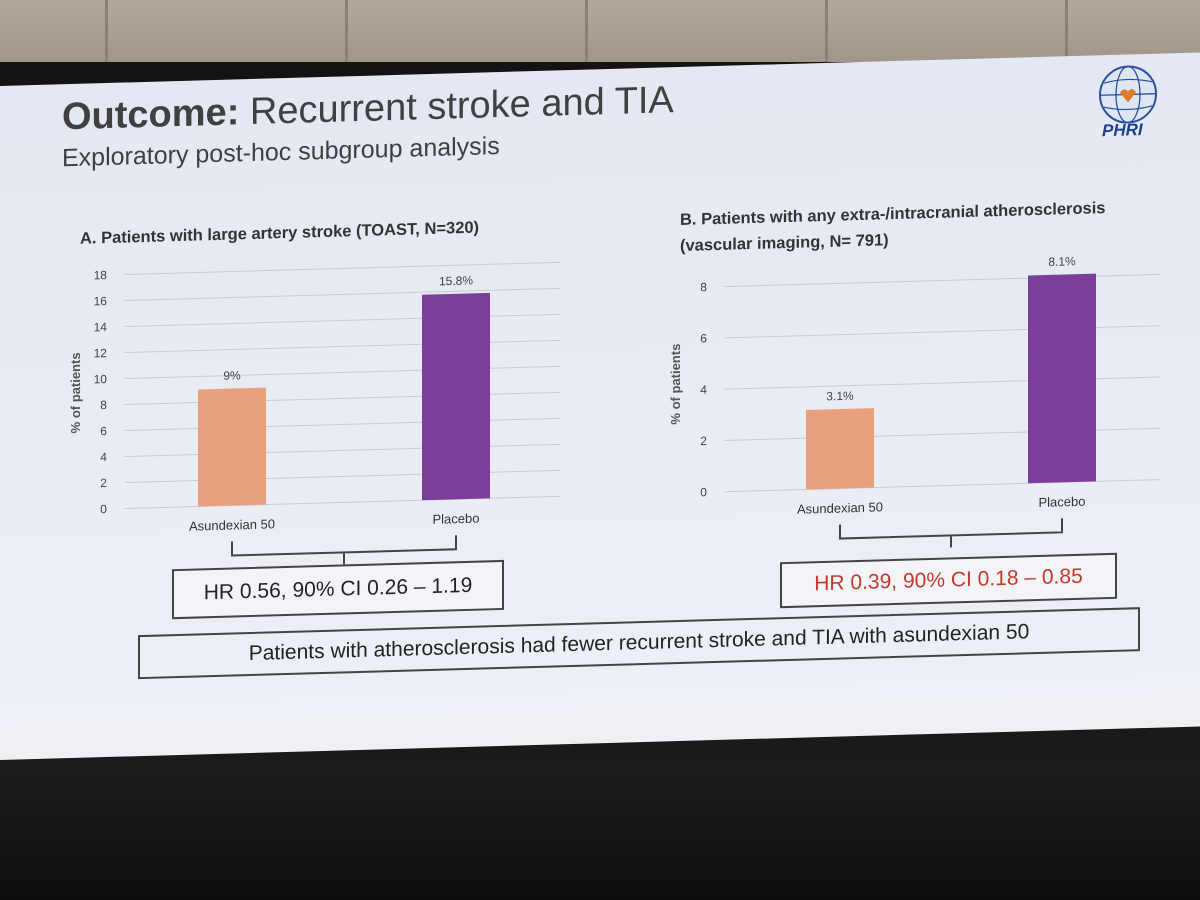 The width and height of the screenshot is (1200, 900). I want to click on chart-a-y-tick-label: 0, so click(103, 509).